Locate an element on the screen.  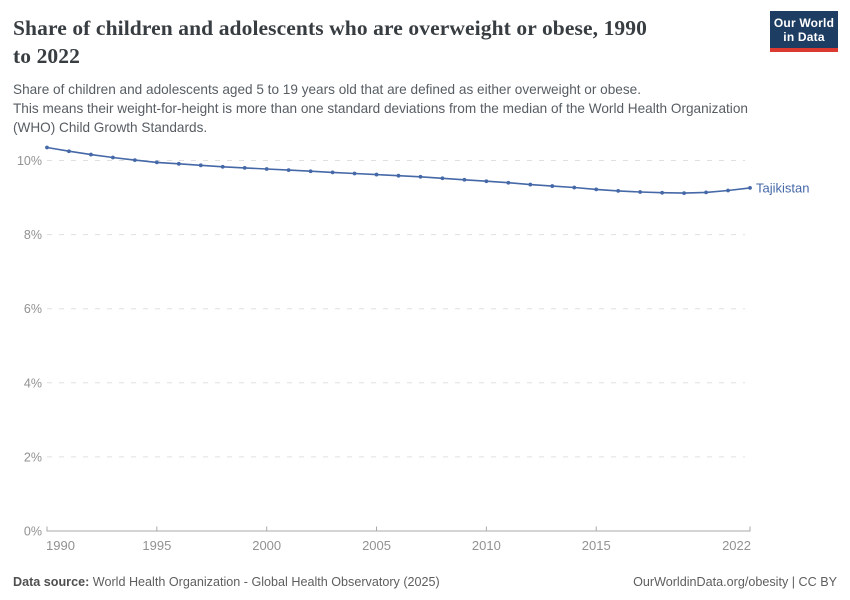
x-tick-label: 2010 is located at coordinates (486, 545).